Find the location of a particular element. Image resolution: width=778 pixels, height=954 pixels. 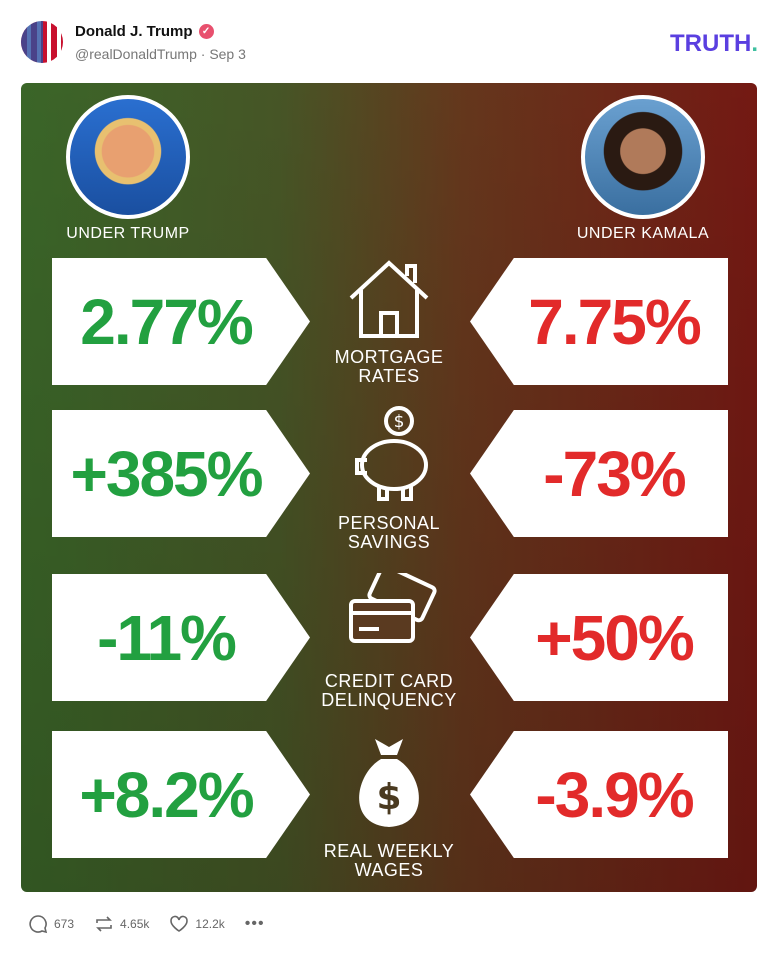

trump-savings-value: +385% is located at coordinates (181, 473).